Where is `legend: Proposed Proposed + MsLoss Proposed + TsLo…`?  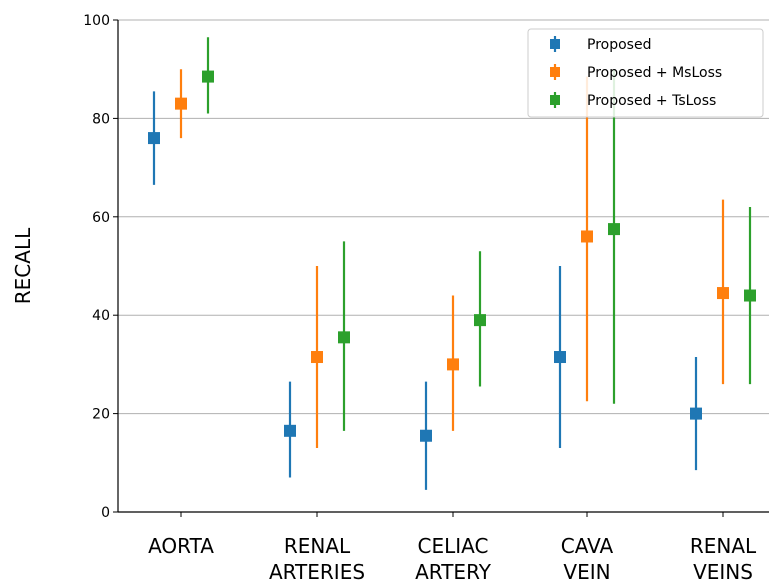
legend: Proposed Proposed + MsLoss Proposed + TsLo… is located at coordinates (645, 73).